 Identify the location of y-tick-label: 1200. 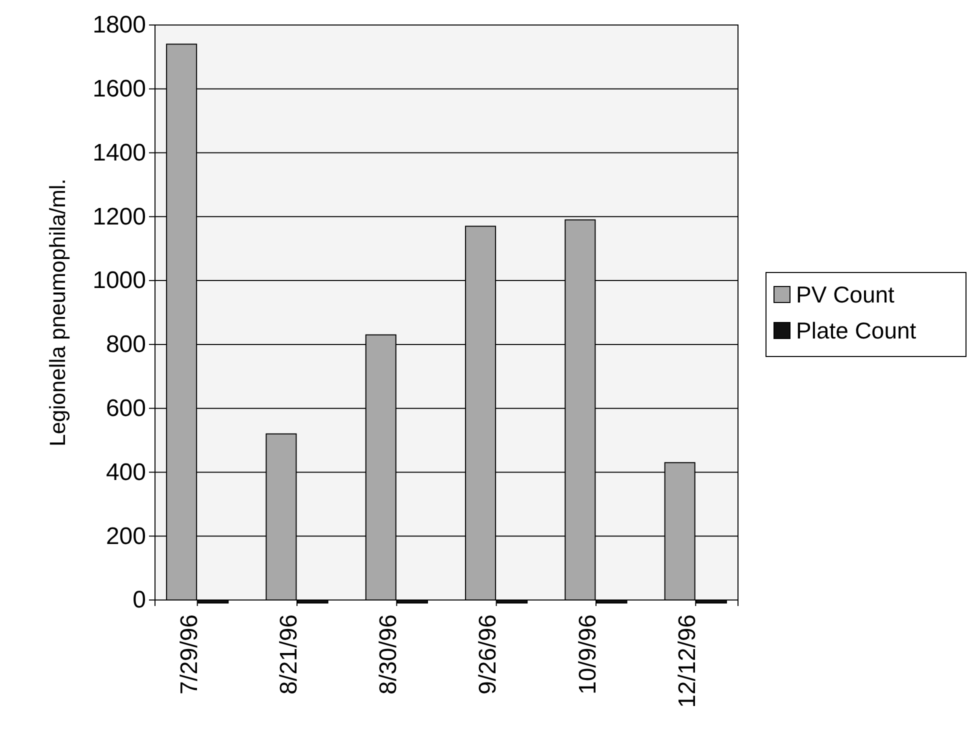
(119, 216).